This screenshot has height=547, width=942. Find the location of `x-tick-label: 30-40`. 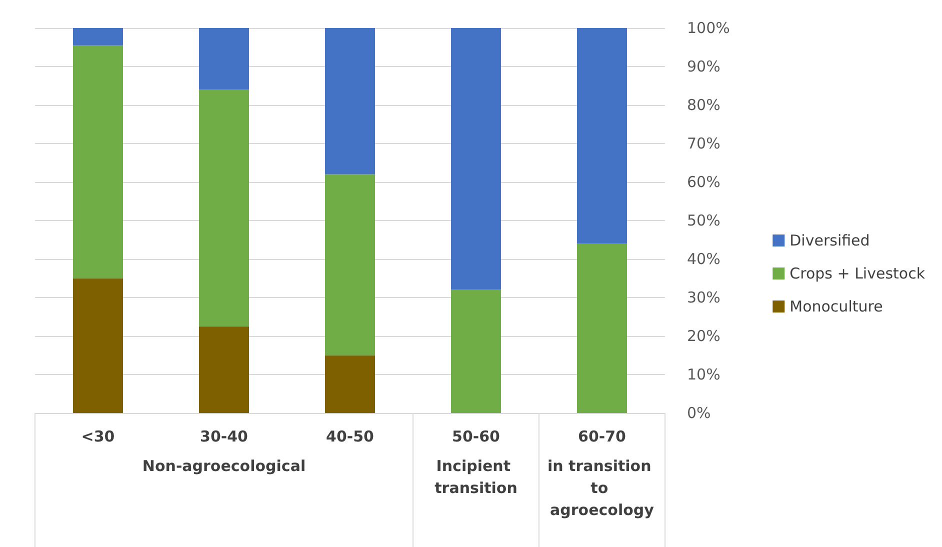

x-tick-label: 30-40 is located at coordinates (224, 437).